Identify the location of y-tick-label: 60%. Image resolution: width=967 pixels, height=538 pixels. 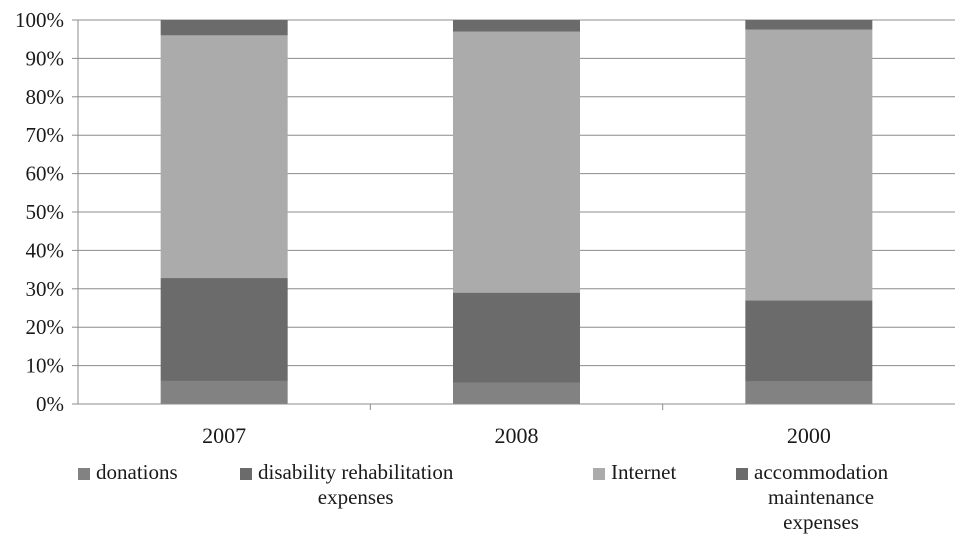
(45, 174).